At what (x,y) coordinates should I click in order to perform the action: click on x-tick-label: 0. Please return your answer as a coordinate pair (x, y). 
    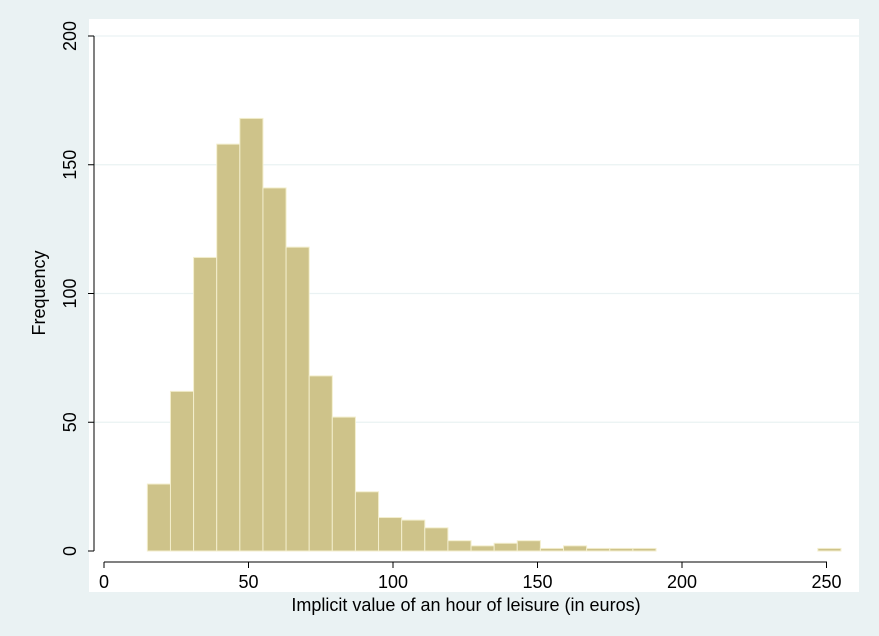
    Looking at the image, I should click on (104, 582).